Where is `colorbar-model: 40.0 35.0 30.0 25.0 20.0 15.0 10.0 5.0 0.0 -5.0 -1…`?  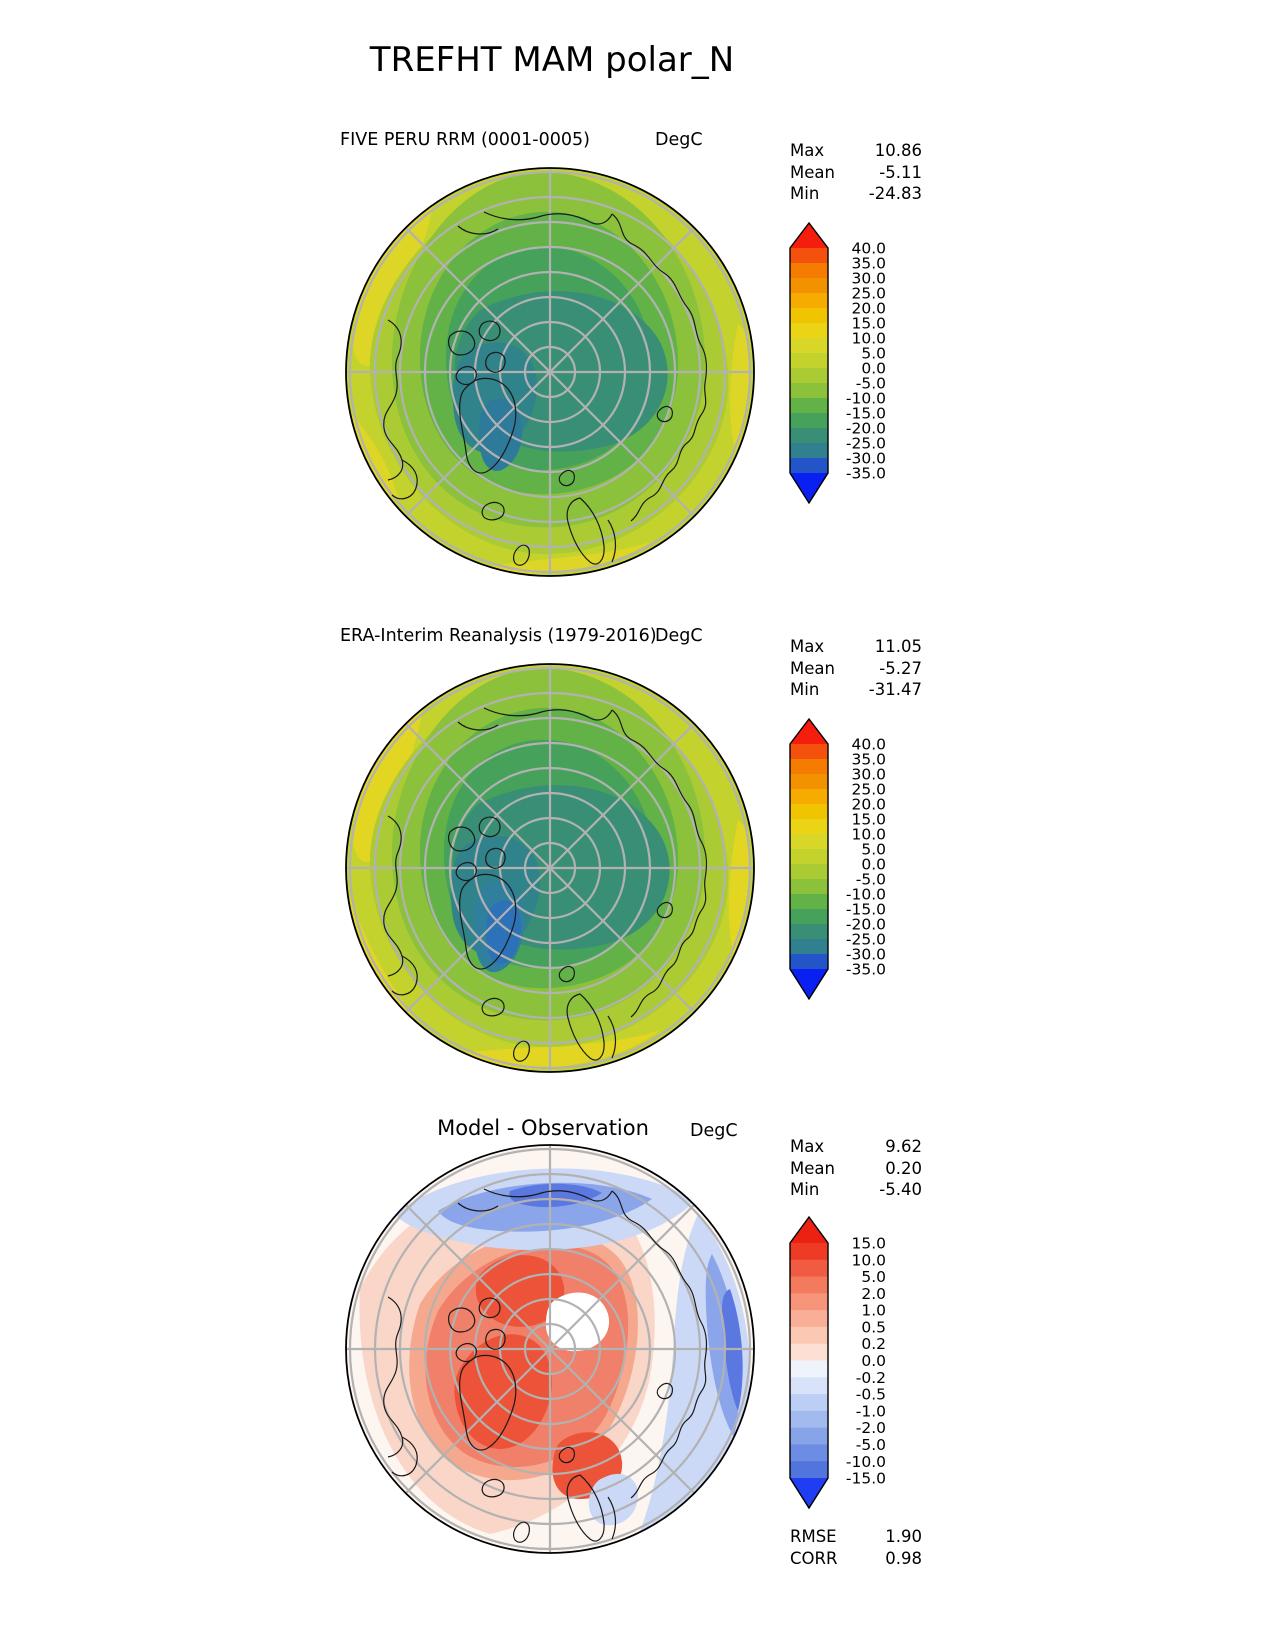 colorbar-model: 40.0 35.0 30.0 25.0 20.0 15.0 10.0 5.0 0.0 -5.0 -1… is located at coordinates (844, 365).